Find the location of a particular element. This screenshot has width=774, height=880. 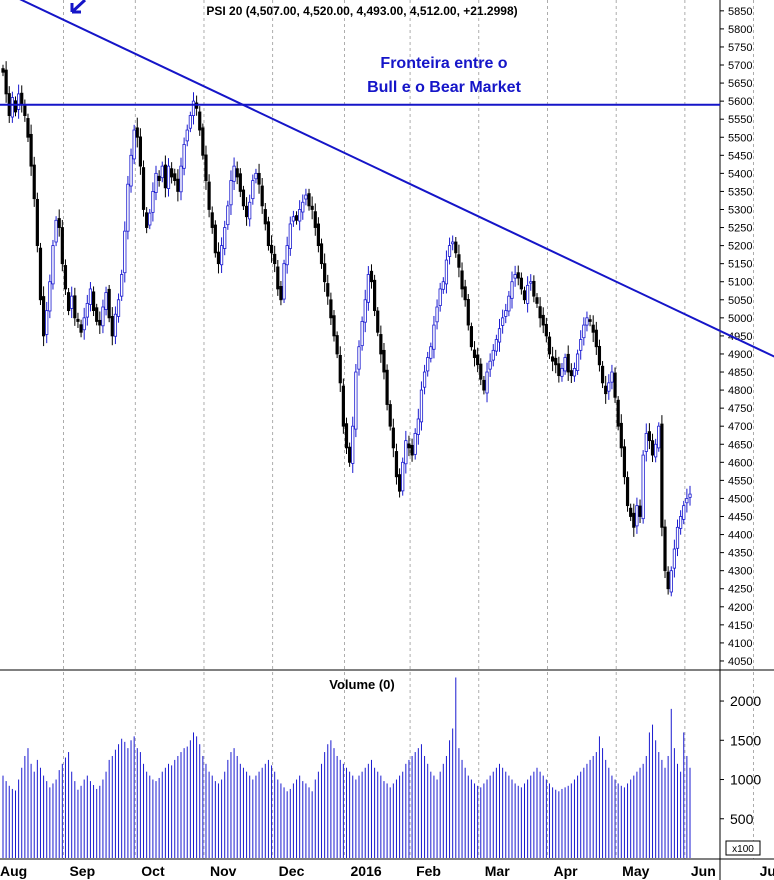

x-tick-label: May is located at coordinates (635, 871).